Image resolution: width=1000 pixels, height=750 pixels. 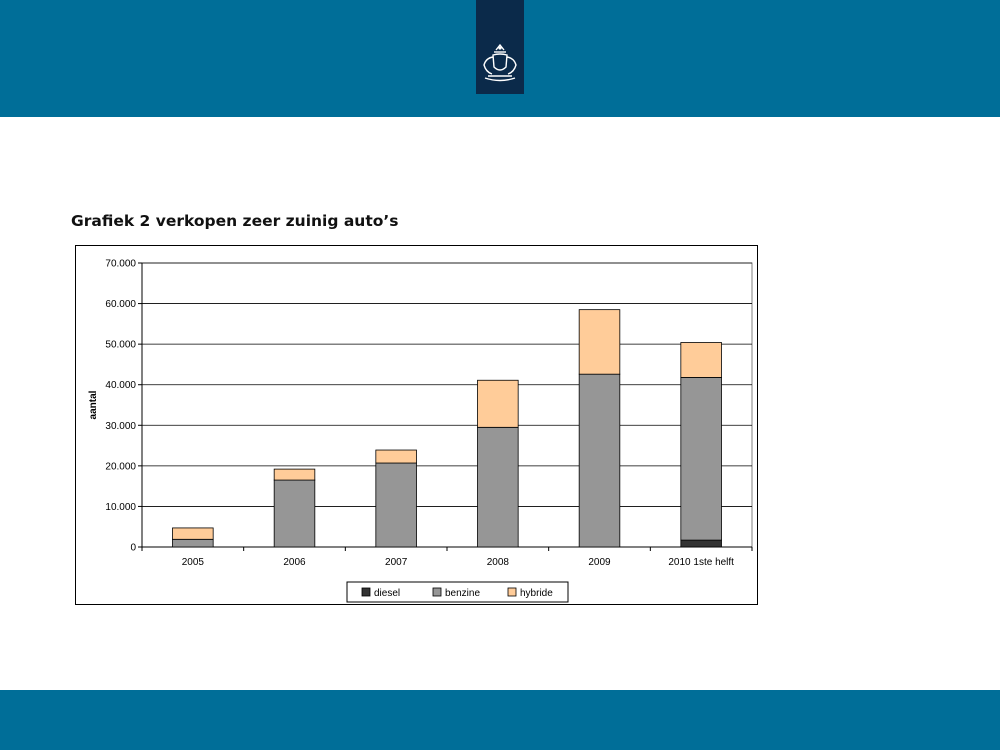 I want to click on y-tick-label: 60.000, so click(x=120, y=304).